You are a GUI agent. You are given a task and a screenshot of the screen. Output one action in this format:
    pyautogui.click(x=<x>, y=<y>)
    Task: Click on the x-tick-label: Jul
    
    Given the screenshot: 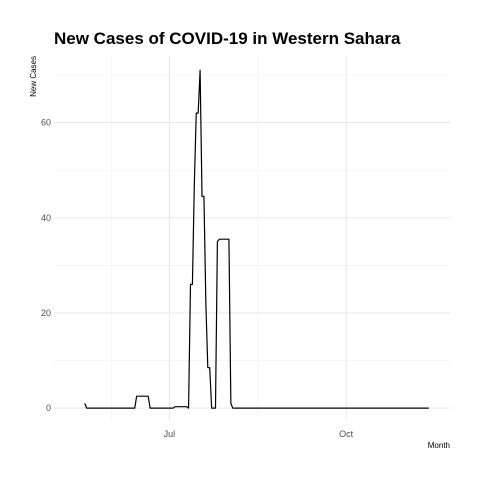 What is the action you would take?
    pyautogui.click(x=170, y=434)
    